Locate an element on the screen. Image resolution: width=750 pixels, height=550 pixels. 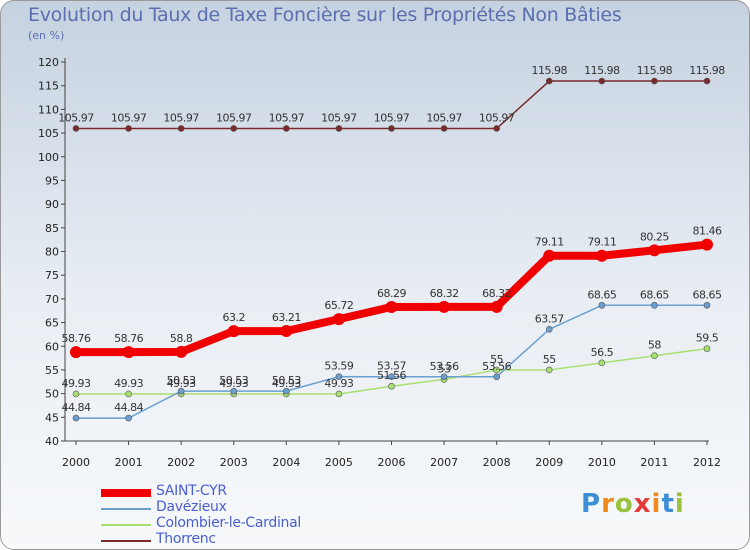
data-label: 68.29 is located at coordinates (391, 293).